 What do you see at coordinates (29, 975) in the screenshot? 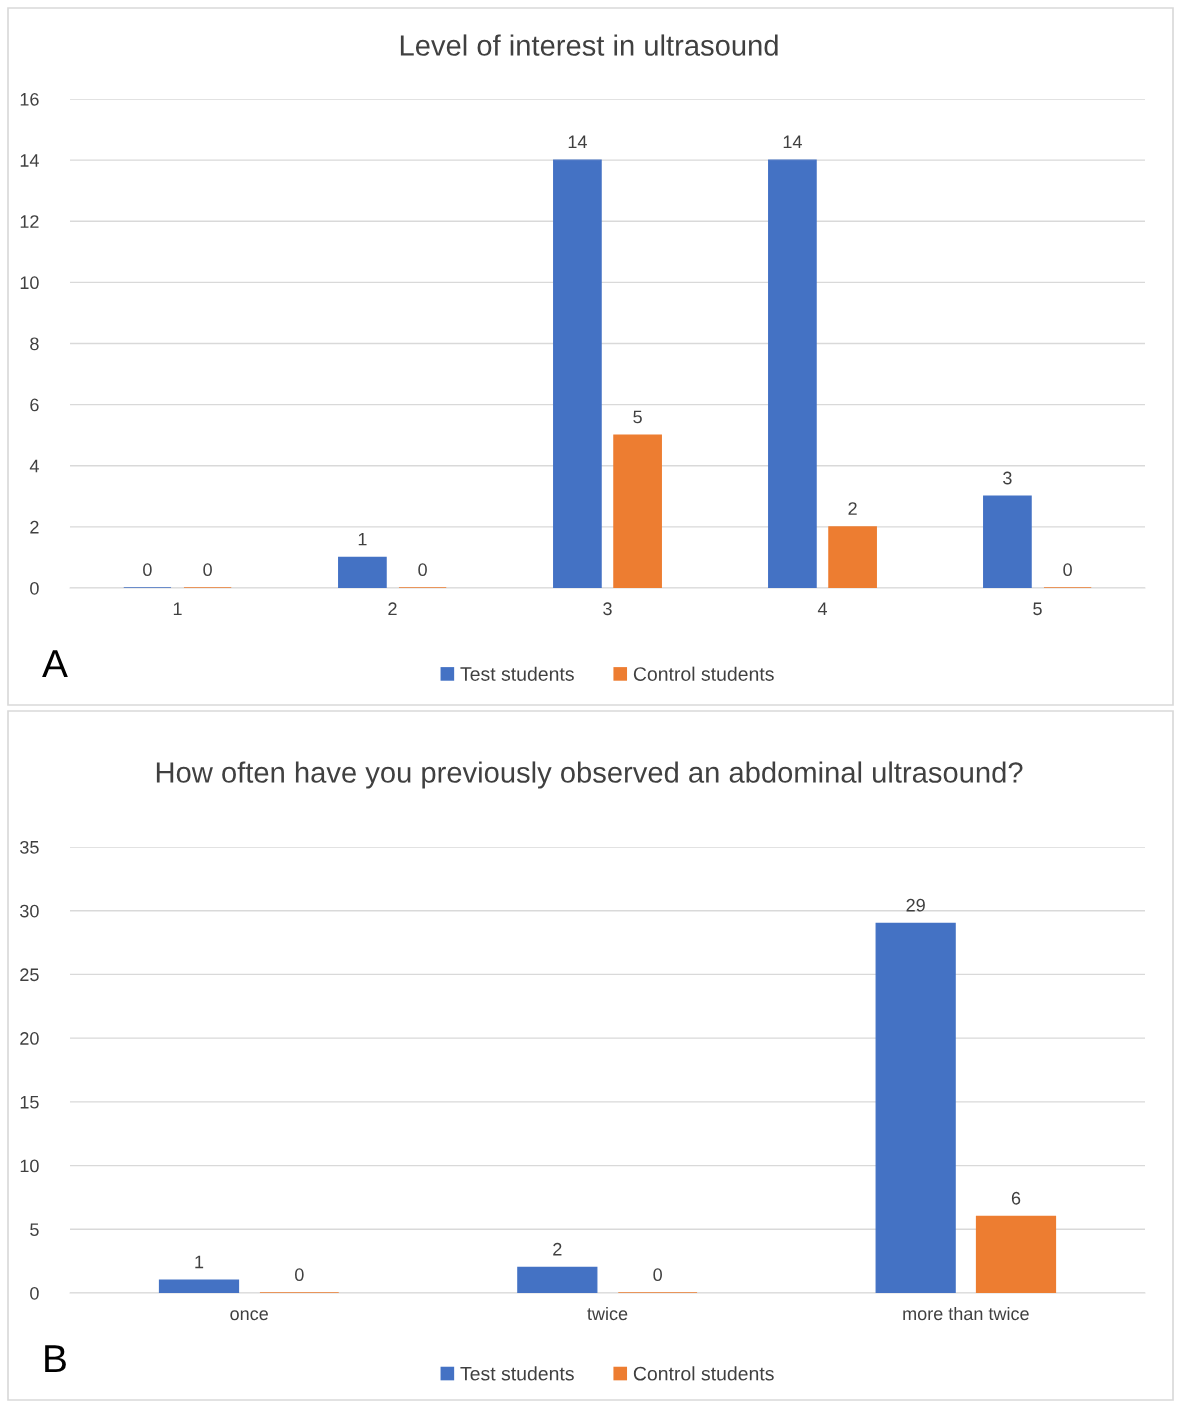
I see `y-tick-label: 25` at bounding box center [29, 975].